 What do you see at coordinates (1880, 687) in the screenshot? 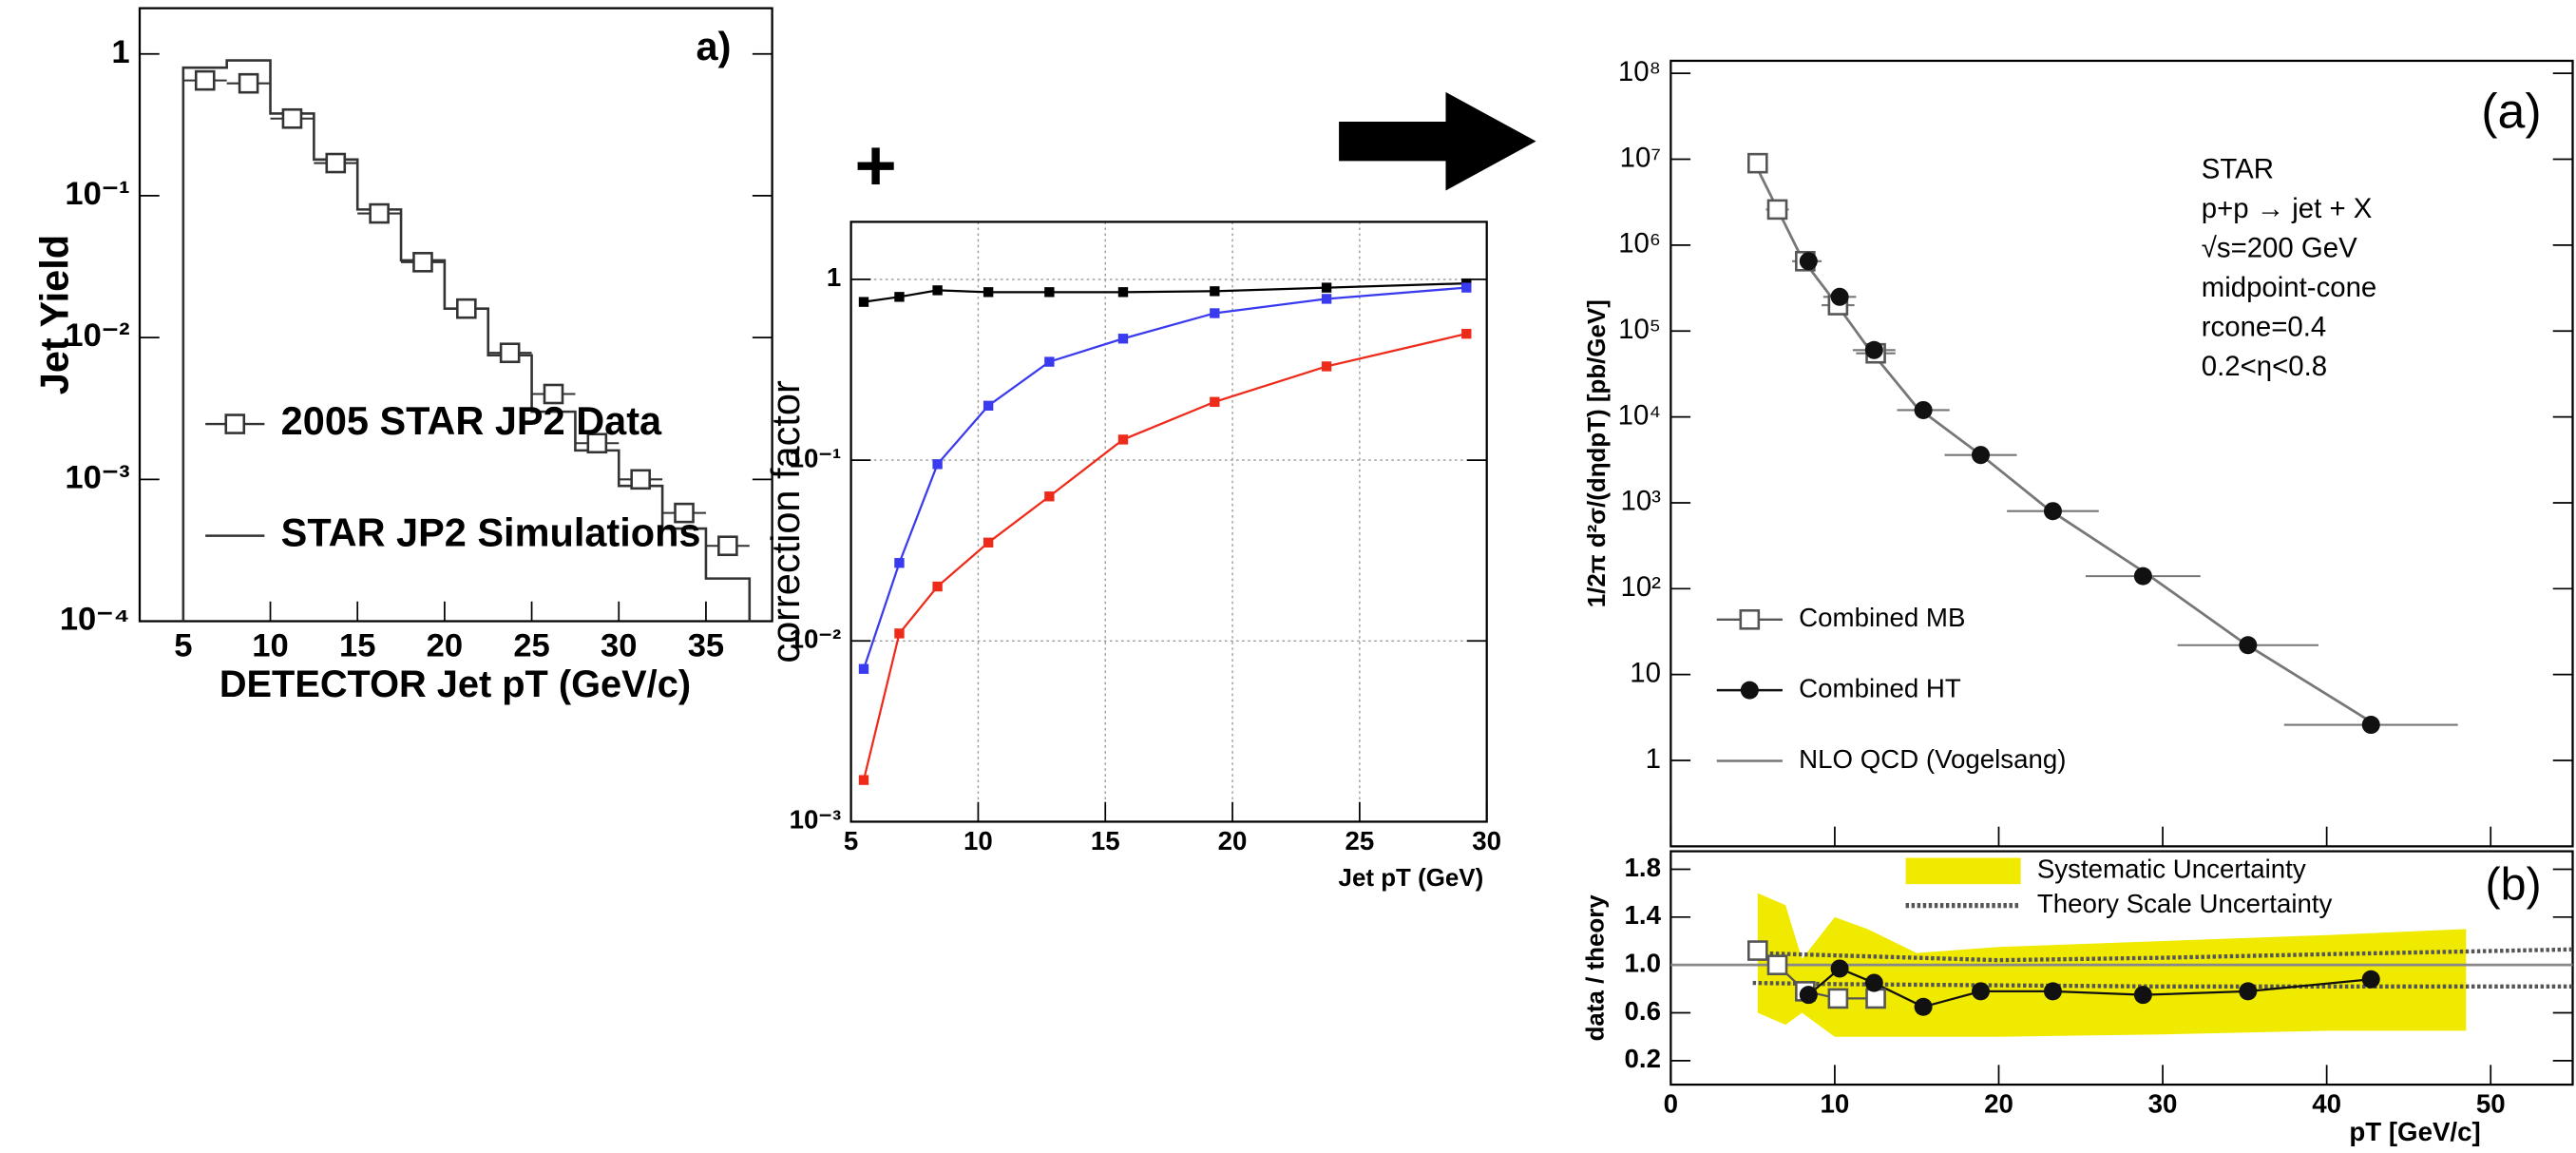
I see `legend-label: Combined HT` at bounding box center [1880, 687].